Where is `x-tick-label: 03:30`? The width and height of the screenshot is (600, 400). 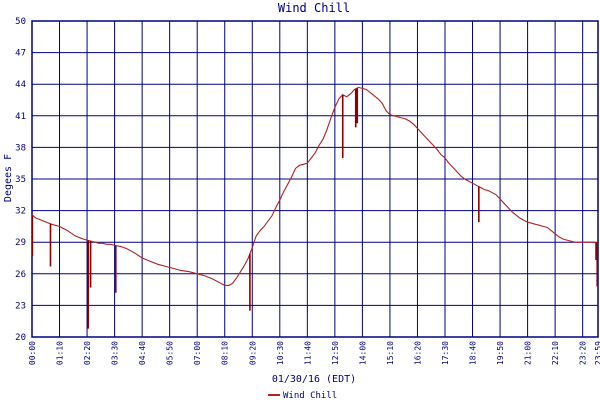
x-tick-label: 03:30 is located at coordinates (115, 353).